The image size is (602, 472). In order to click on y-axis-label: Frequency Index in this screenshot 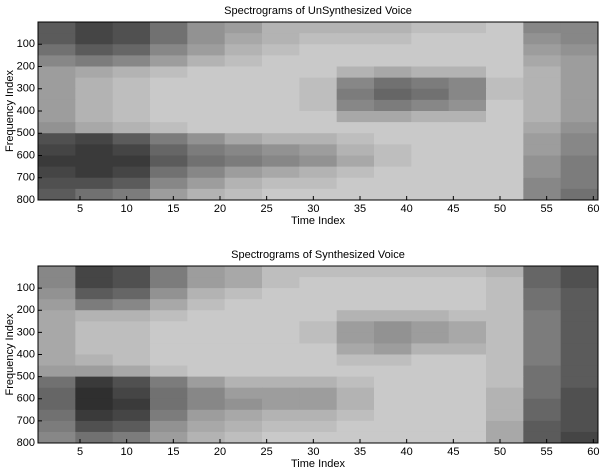, I will do `click(10, 111)`.